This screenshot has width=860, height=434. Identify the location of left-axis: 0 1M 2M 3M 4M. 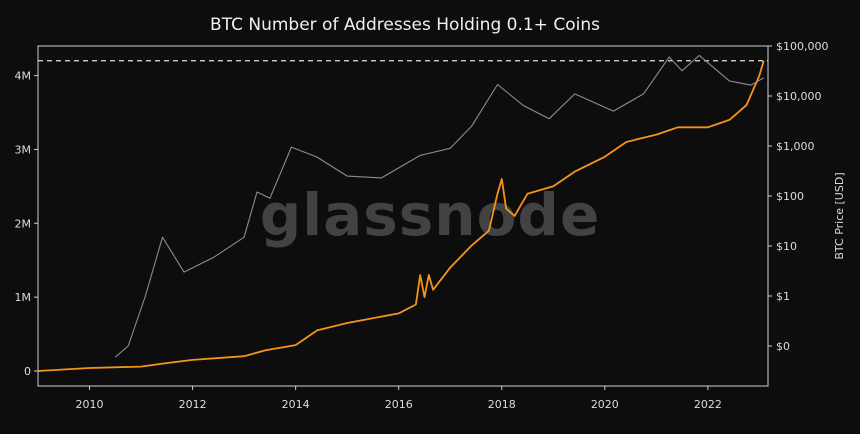
(26, 224).